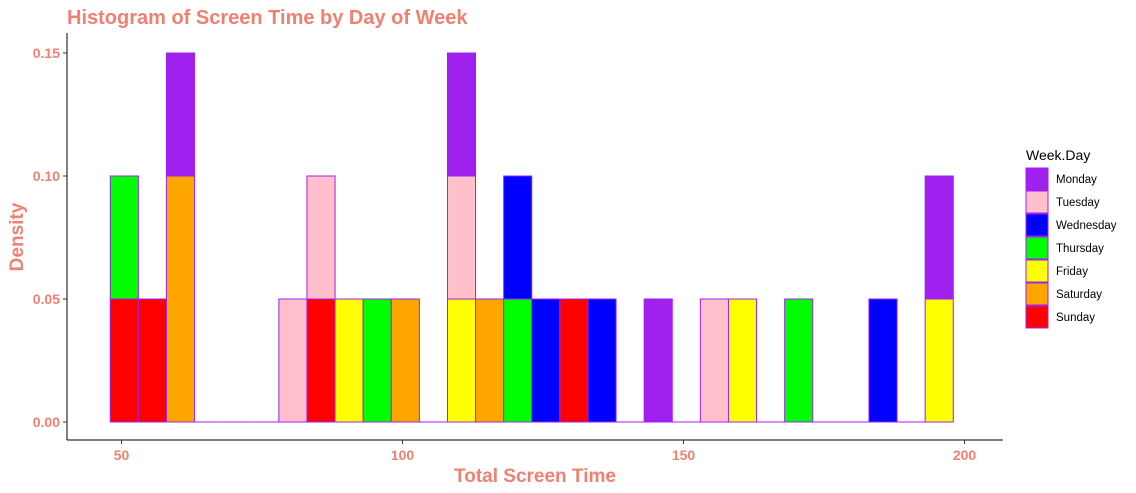 The height and width of the screenshot is (493, 1136). Describe the element at coordinates (1037, 271) in the screenshot. I see `legend-swatch-friday` at that location.